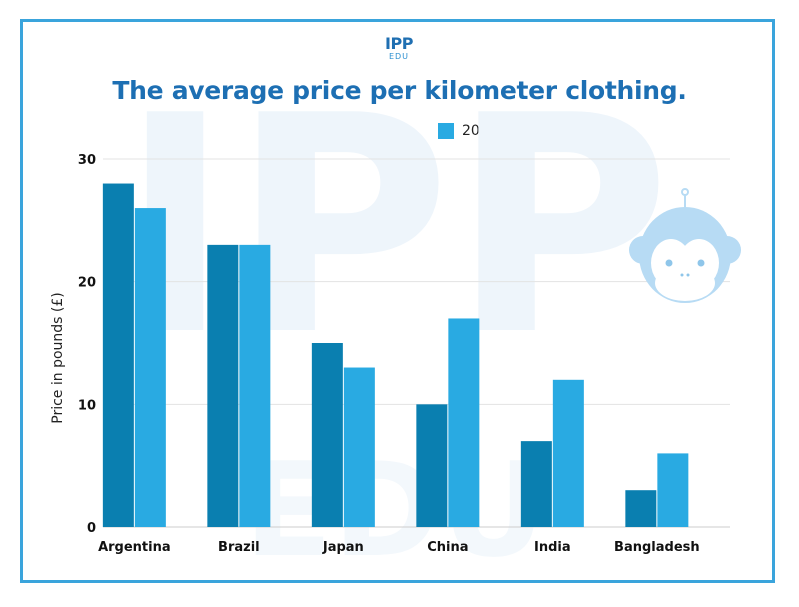  What do you see at coordinates (150, 368) in the screenshot?
I see `bar-2003-argentina` at bounding box center [150, 368].